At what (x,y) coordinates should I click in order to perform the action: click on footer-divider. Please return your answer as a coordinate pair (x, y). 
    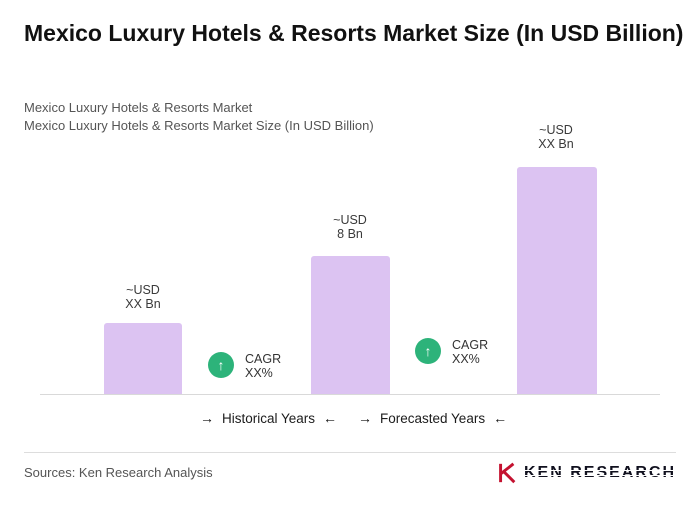
    Looking at the image, I should click on (350, 452).